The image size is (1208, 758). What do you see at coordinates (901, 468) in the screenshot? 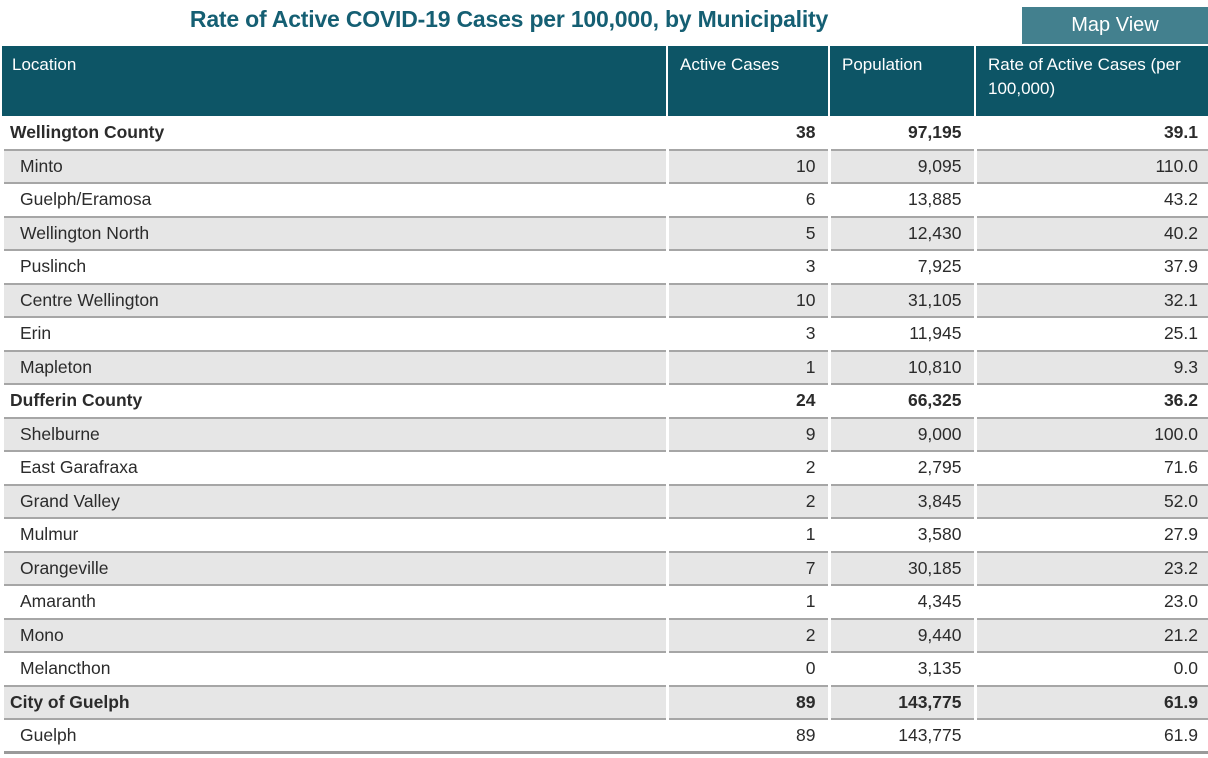
I see `cell-population: 2,795` at bounding box center [901, 468].